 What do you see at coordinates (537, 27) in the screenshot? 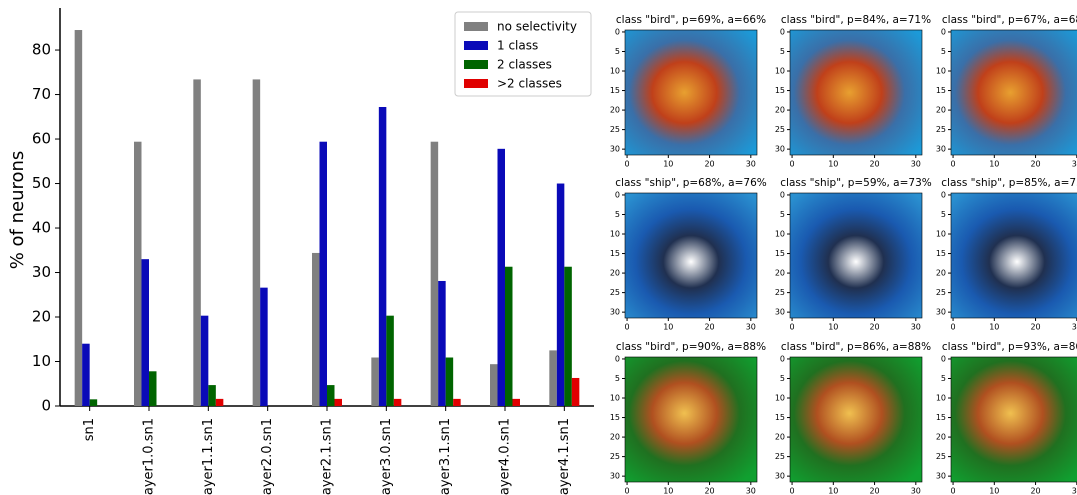
I see `legend-label: no selectivity` at bounding box center [537, 27].